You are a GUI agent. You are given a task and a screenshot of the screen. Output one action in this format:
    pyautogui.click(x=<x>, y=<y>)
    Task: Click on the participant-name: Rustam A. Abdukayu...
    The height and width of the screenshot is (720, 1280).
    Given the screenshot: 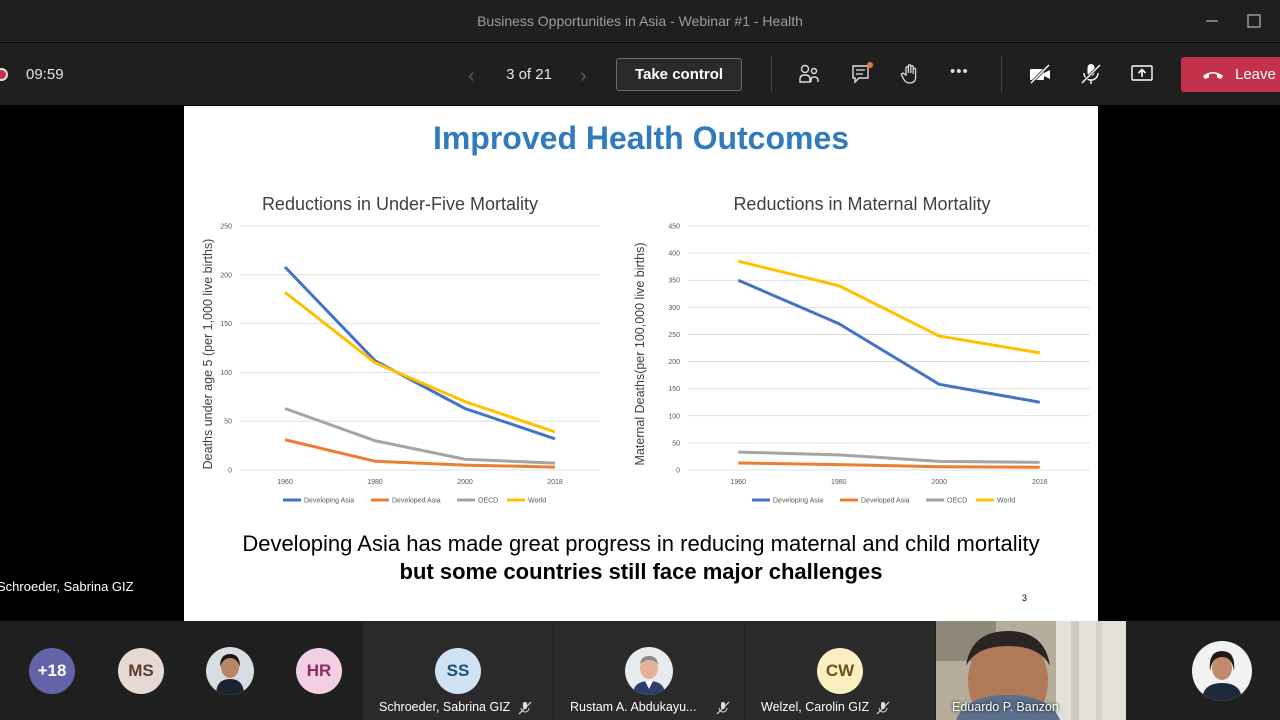 What is the action you would take?
    pyautogui.click(x=633, y=707)
    